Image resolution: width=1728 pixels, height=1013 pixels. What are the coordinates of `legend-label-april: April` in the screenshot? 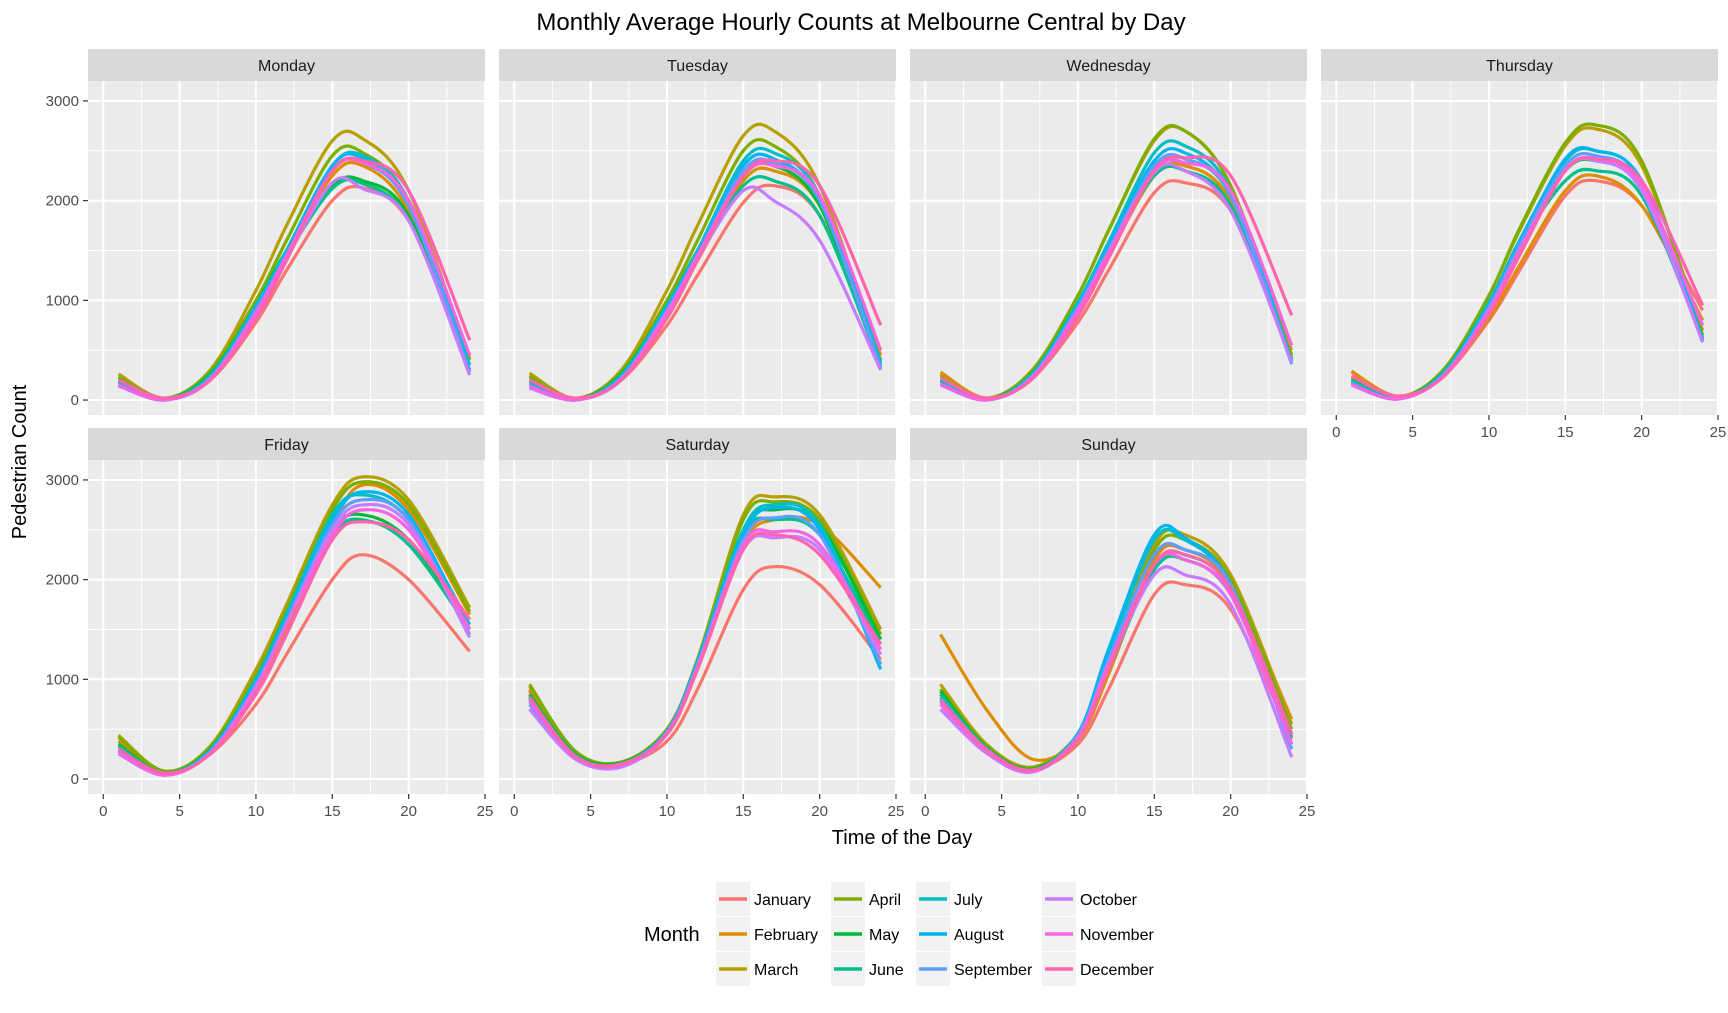 It's located at (885, 900).